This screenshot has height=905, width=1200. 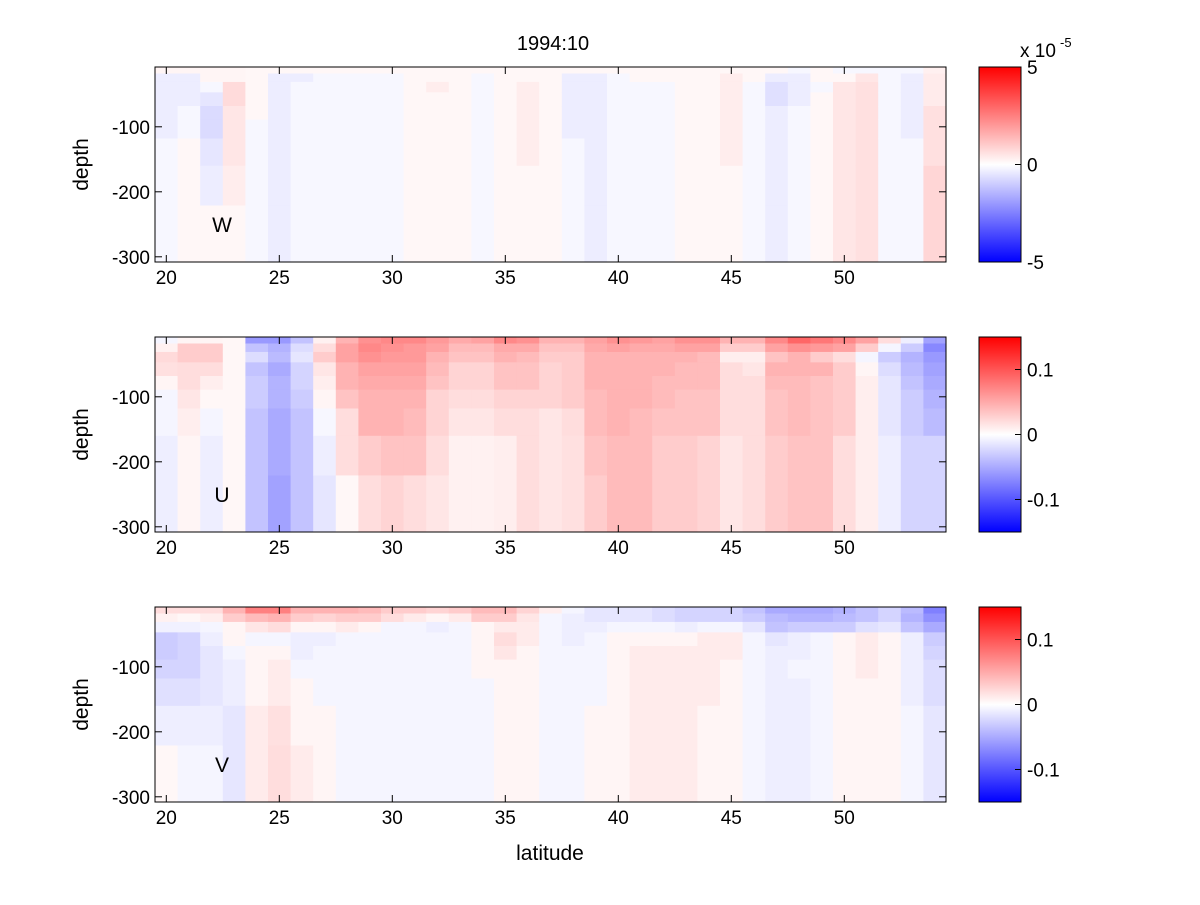 What do you see at coordinates (731, 278) in the screenshot?
I see `x-tick-label: 45` at bounding box center [731, 278].